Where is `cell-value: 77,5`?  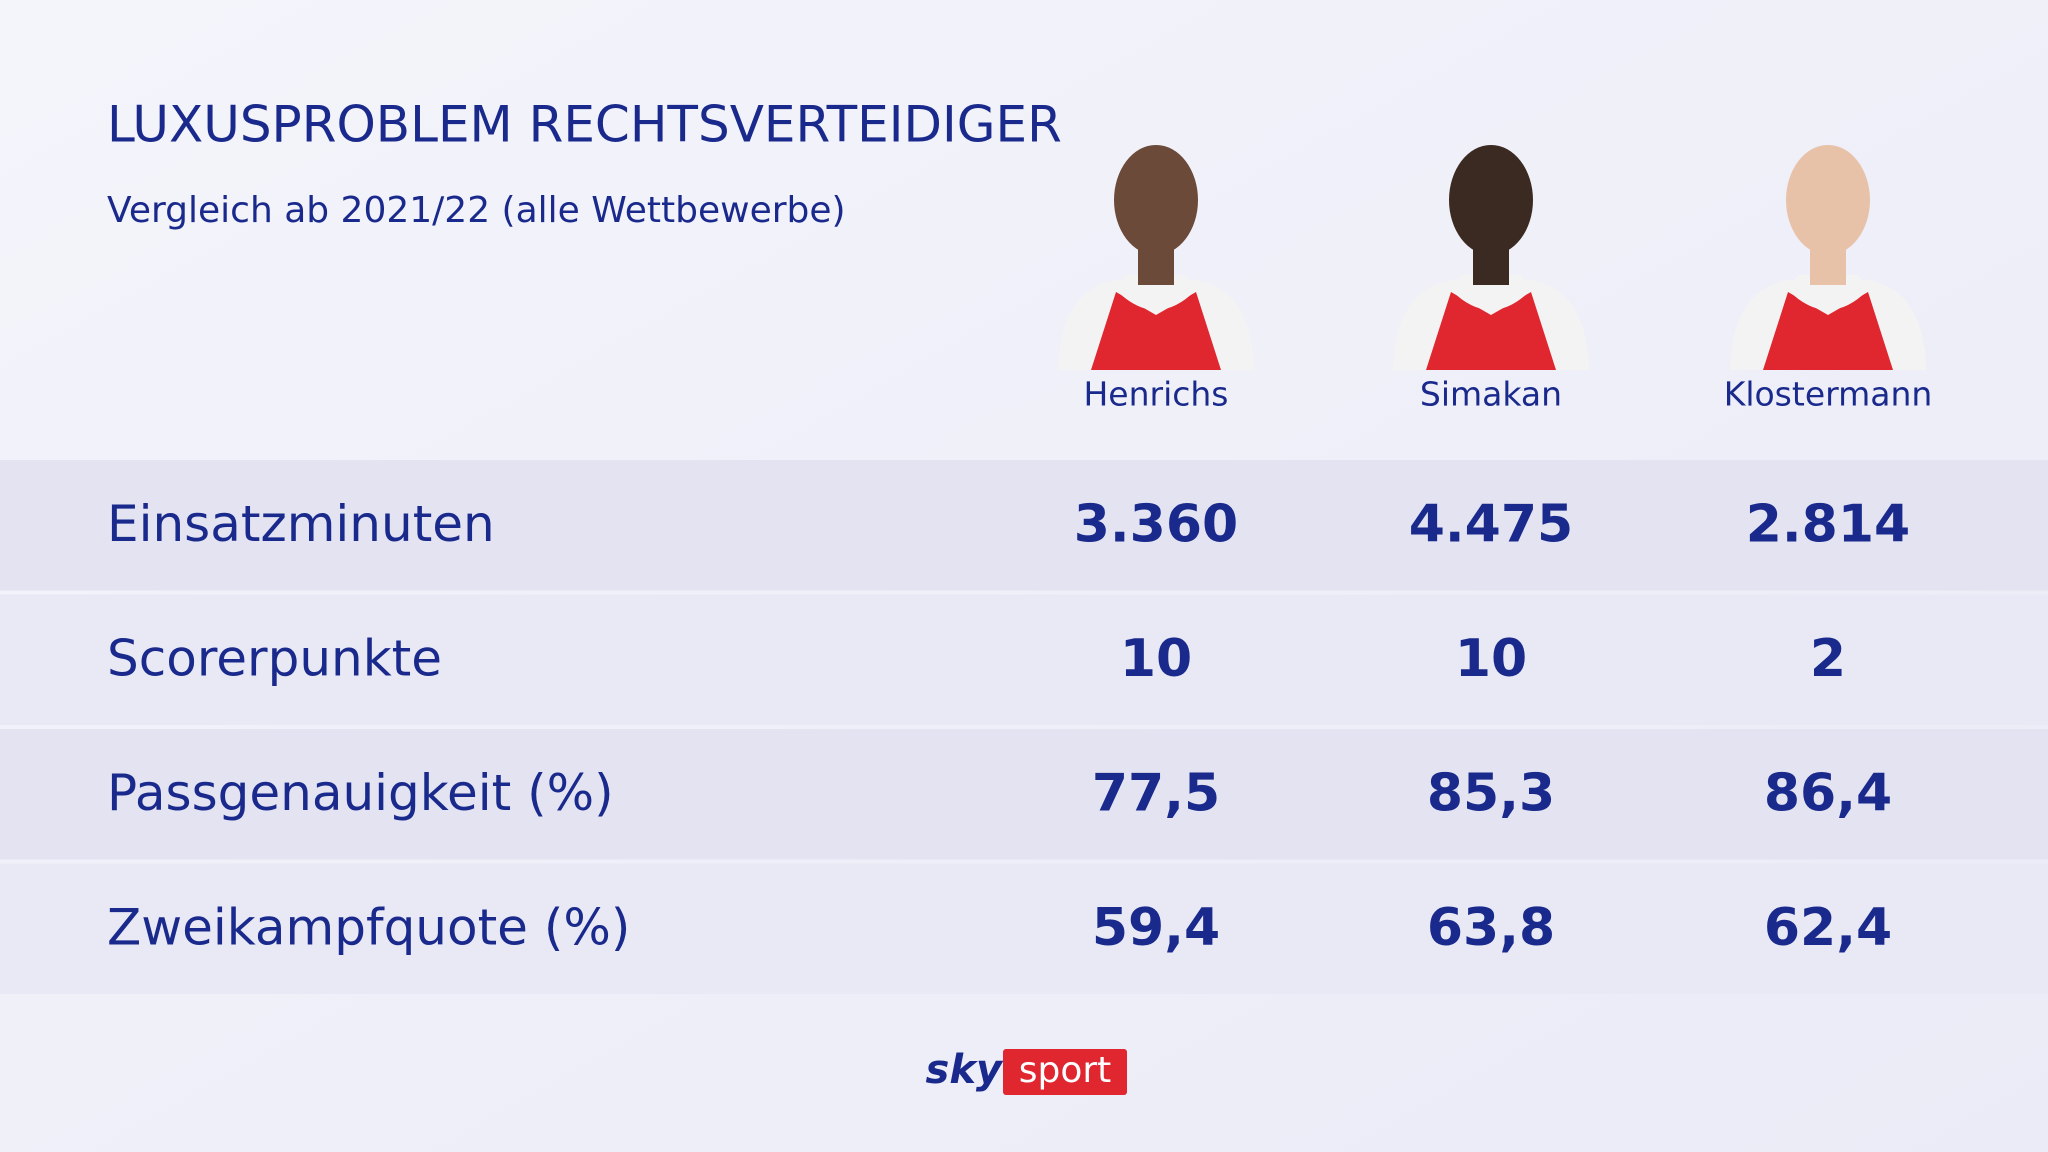 cell-value: 77,5 is located at coordinates (1156, 793).